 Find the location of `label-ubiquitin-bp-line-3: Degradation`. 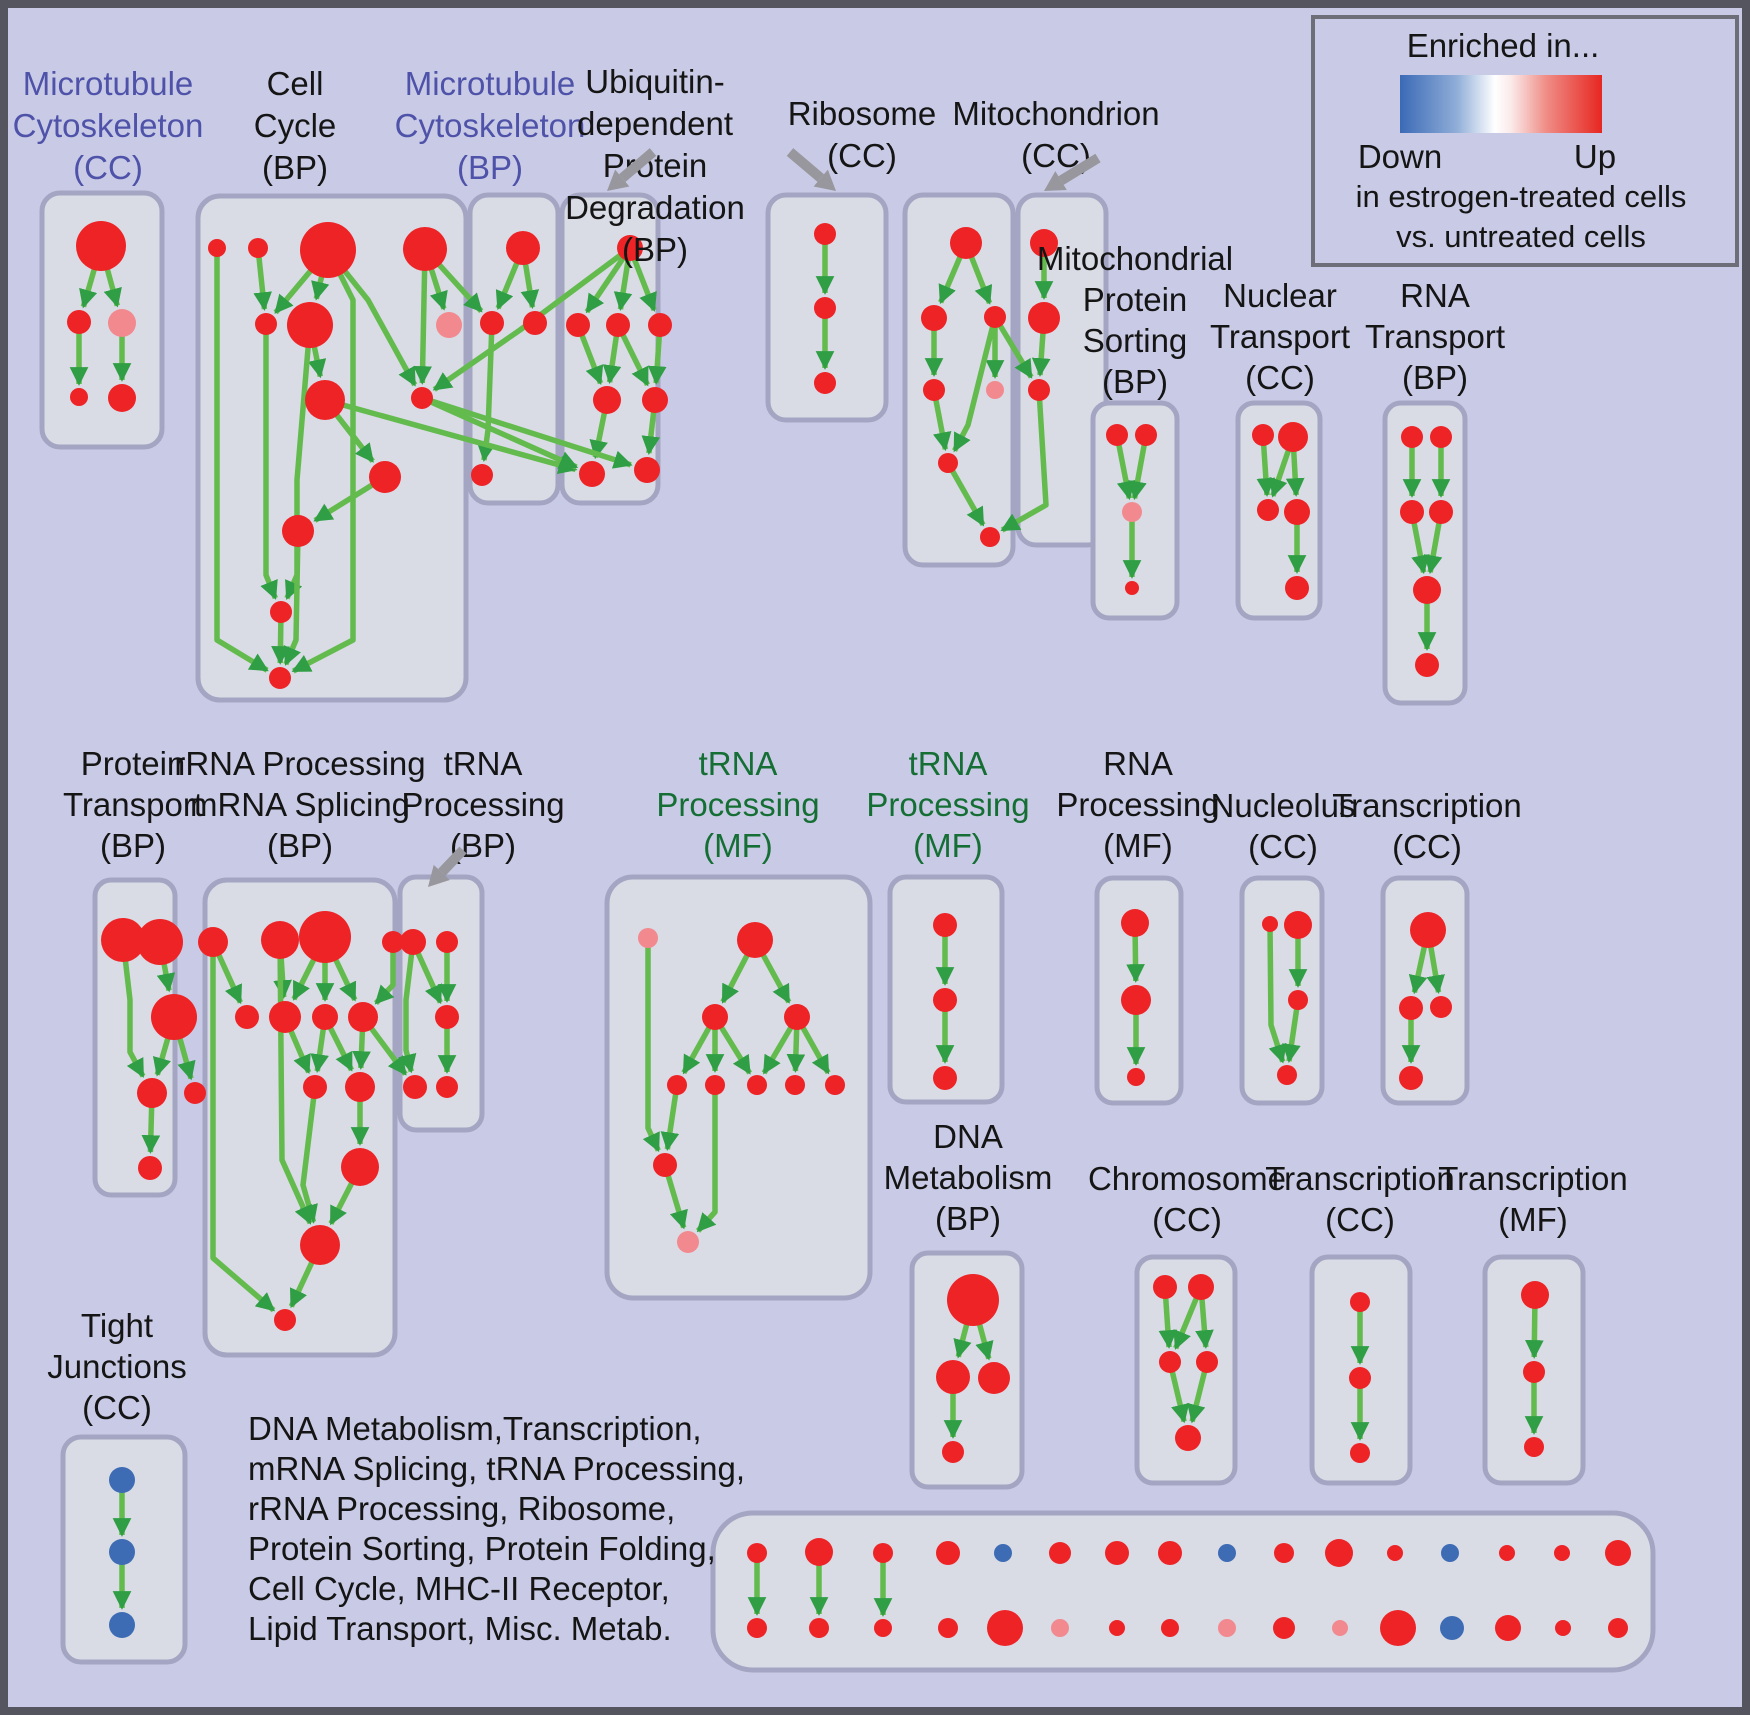

label-ubiquitin-bp-line-3: Degradation is located at coordinates (655, 207).